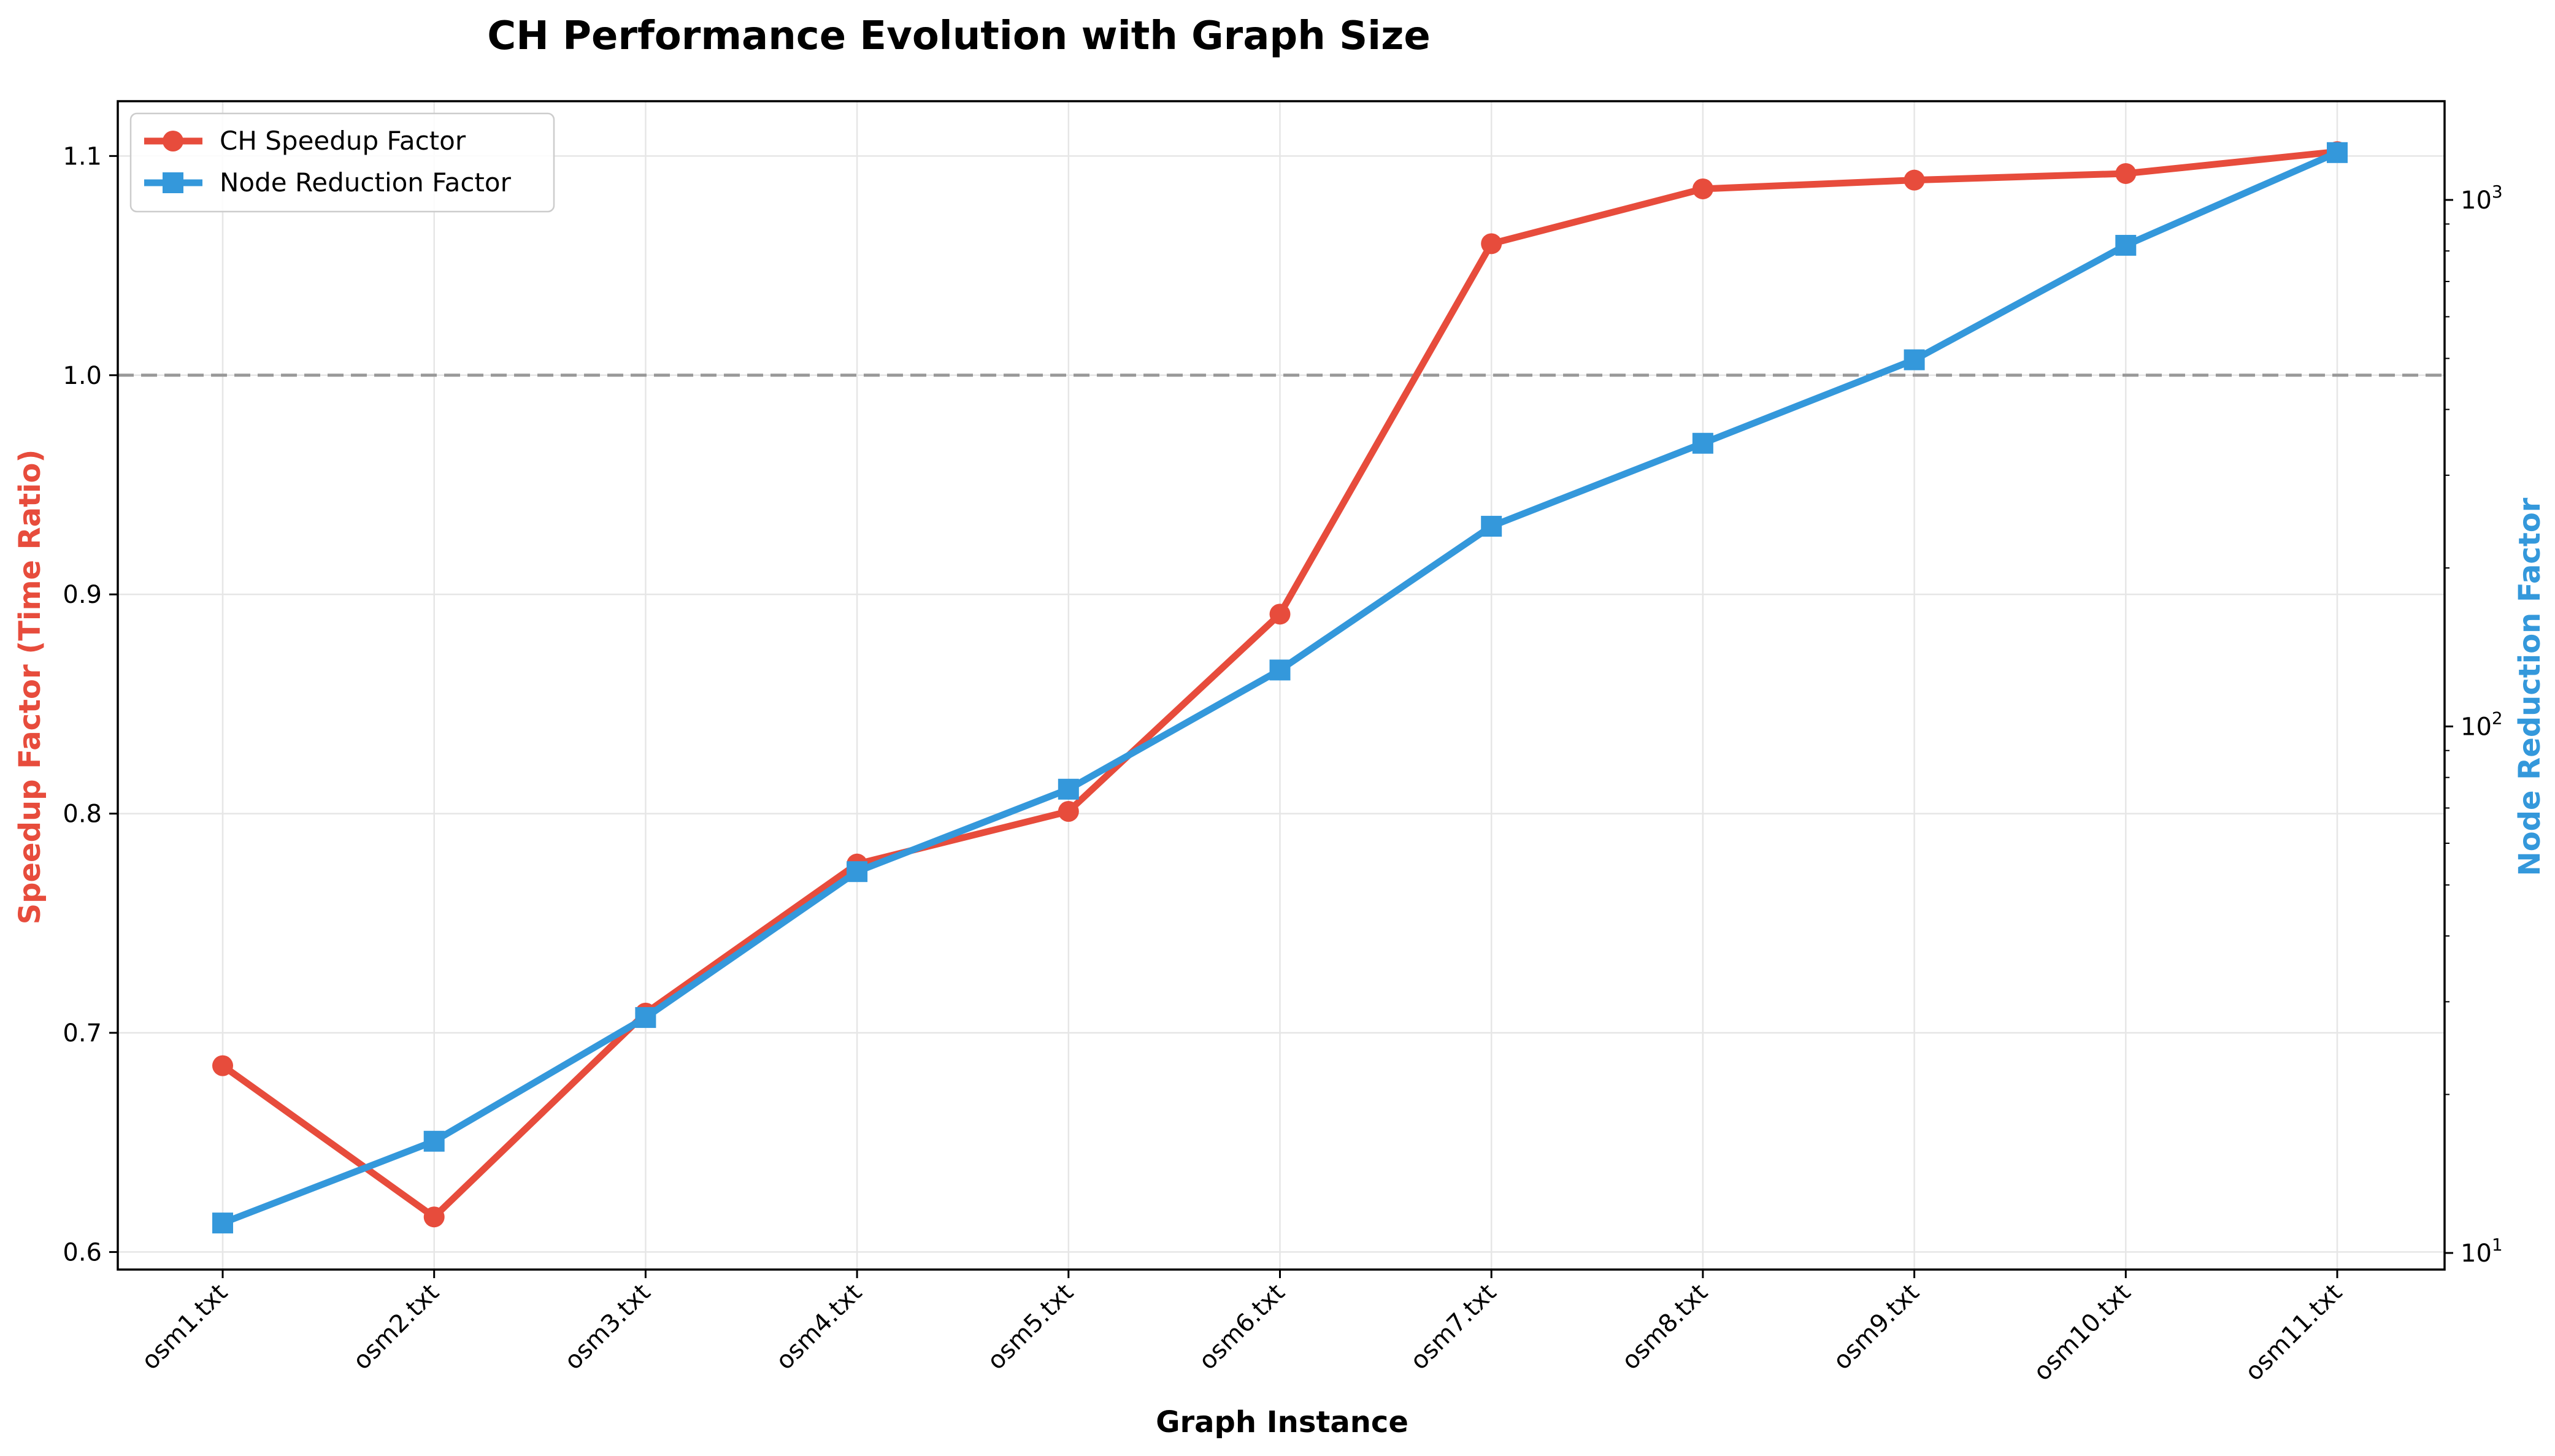  Describe the element at coordinates (818, 1327) in the screenshot. I see `x-tick-label: osm4.txt` at that location.